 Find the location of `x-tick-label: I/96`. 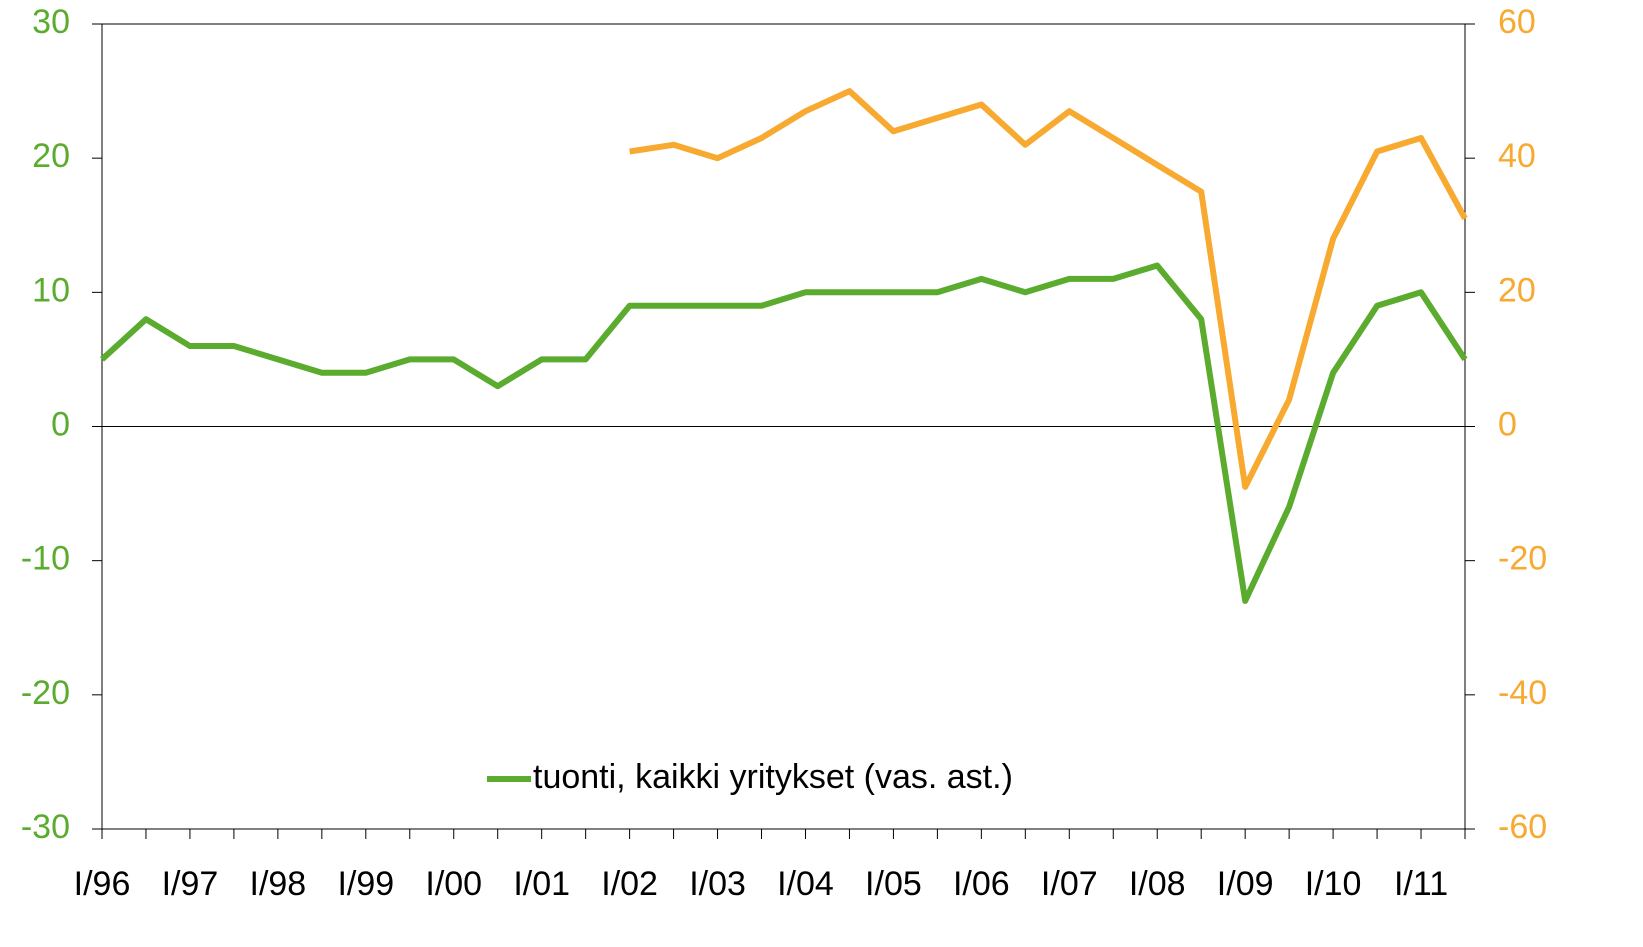

x-tick-label: I/96 is located at coordinates (102, 884).